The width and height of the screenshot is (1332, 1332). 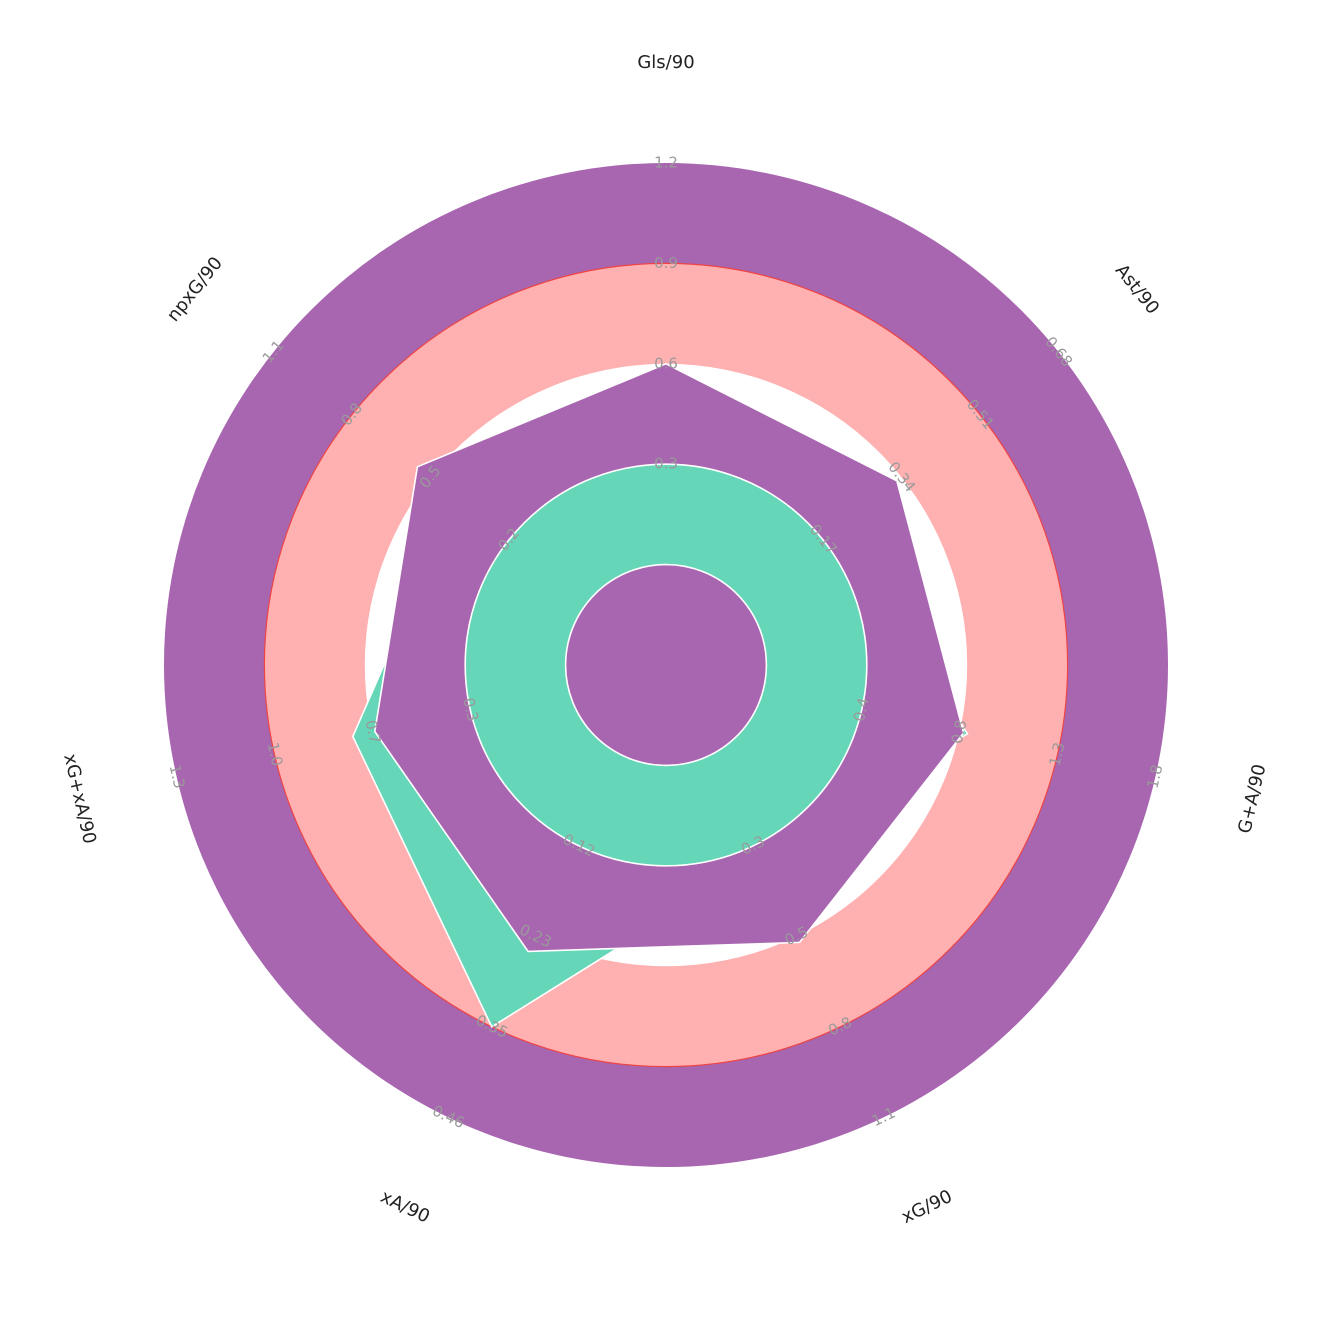 What do you see at coordinates (665, 62) in the screenshot?
I see `param-label: Gls/90` at bounding box center [665, 62].